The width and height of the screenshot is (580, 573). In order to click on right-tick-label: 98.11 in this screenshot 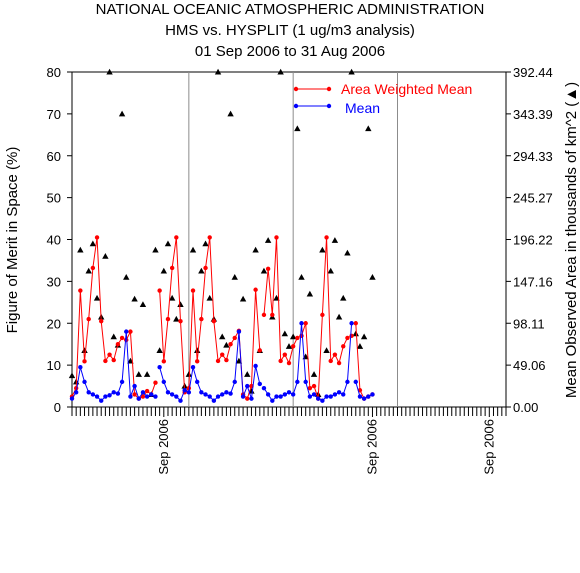, I will do `click(529, 323)`.